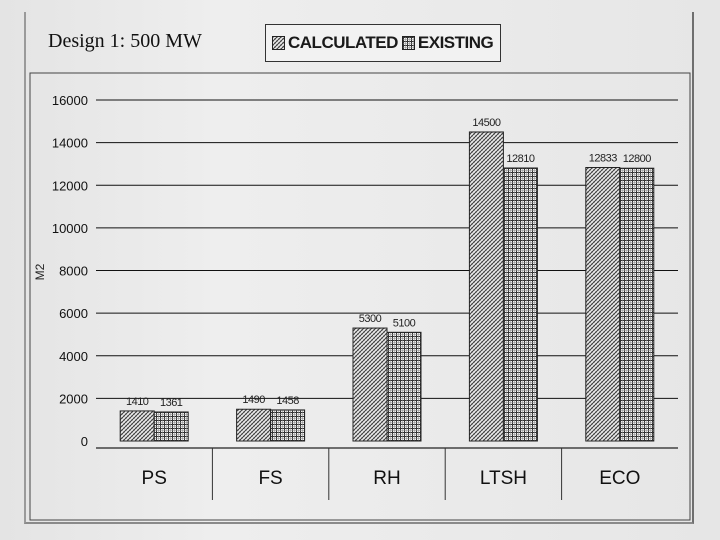 The image size is (720, 540). What do you see at coordinates (520, 304) in the screenshot?
I see `bar-existing-ltsh` at bounding box center [520, 304].